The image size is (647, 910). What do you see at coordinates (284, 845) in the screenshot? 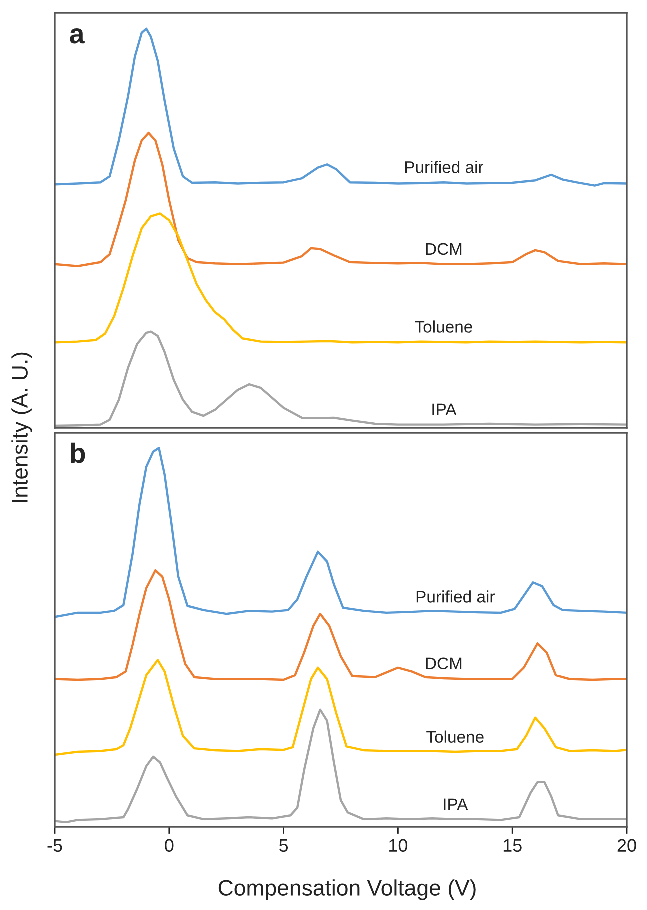
I see `x-tick-label: 5` at bounding box center [284, 845].